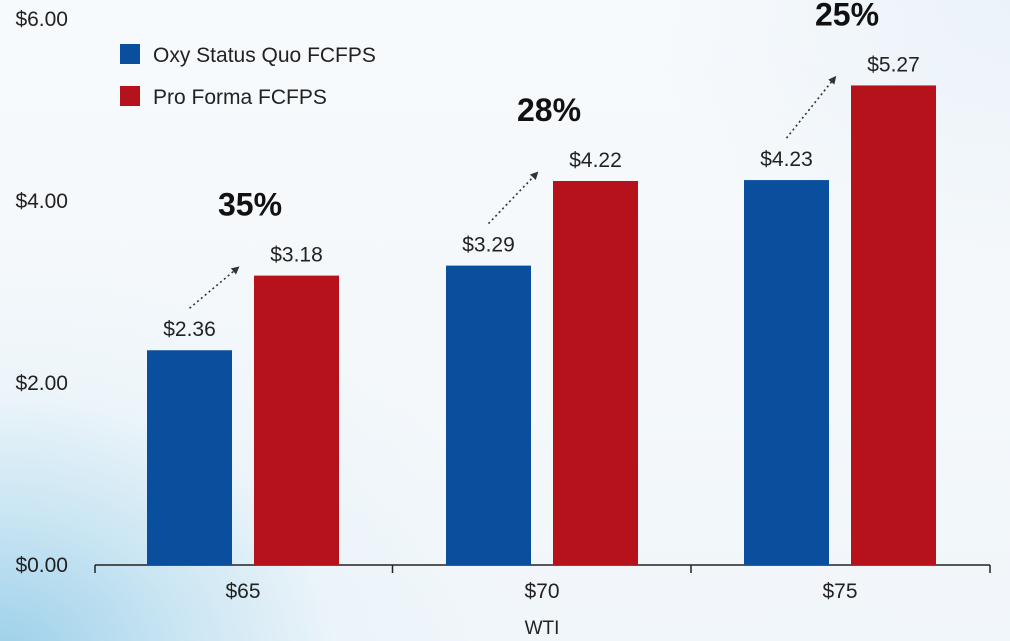 This screenshot has height=641, width=1010. Describe the element at coordinates (41, 565) in the screenshot. I see `y-tick-label: $0.00` at that location.